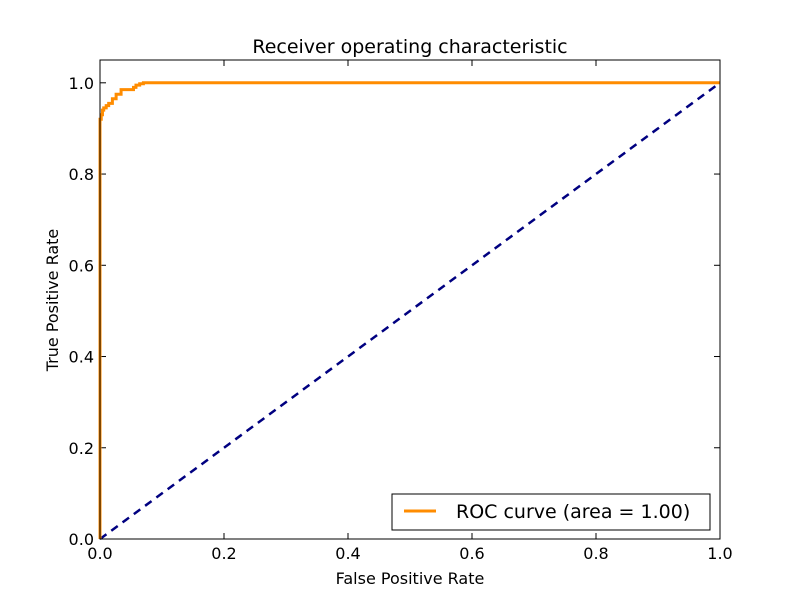  Describe the element at coordinates (410, 578) in the screenshot. I see `x-axis-label: False Positive Rate` at that location.